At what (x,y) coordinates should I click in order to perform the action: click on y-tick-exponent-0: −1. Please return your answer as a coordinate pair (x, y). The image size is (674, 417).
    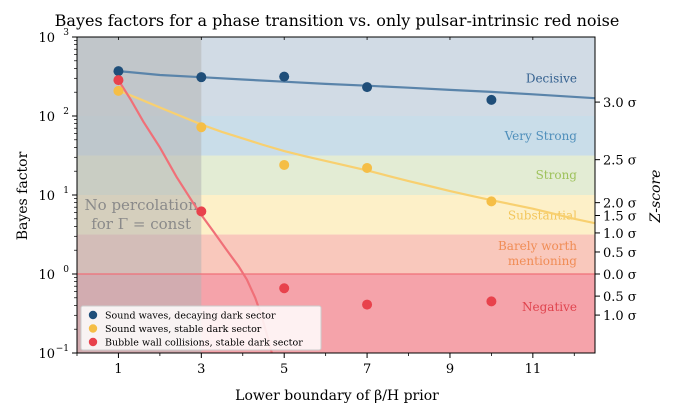
    Looking at the image, I should click on (62, 349).